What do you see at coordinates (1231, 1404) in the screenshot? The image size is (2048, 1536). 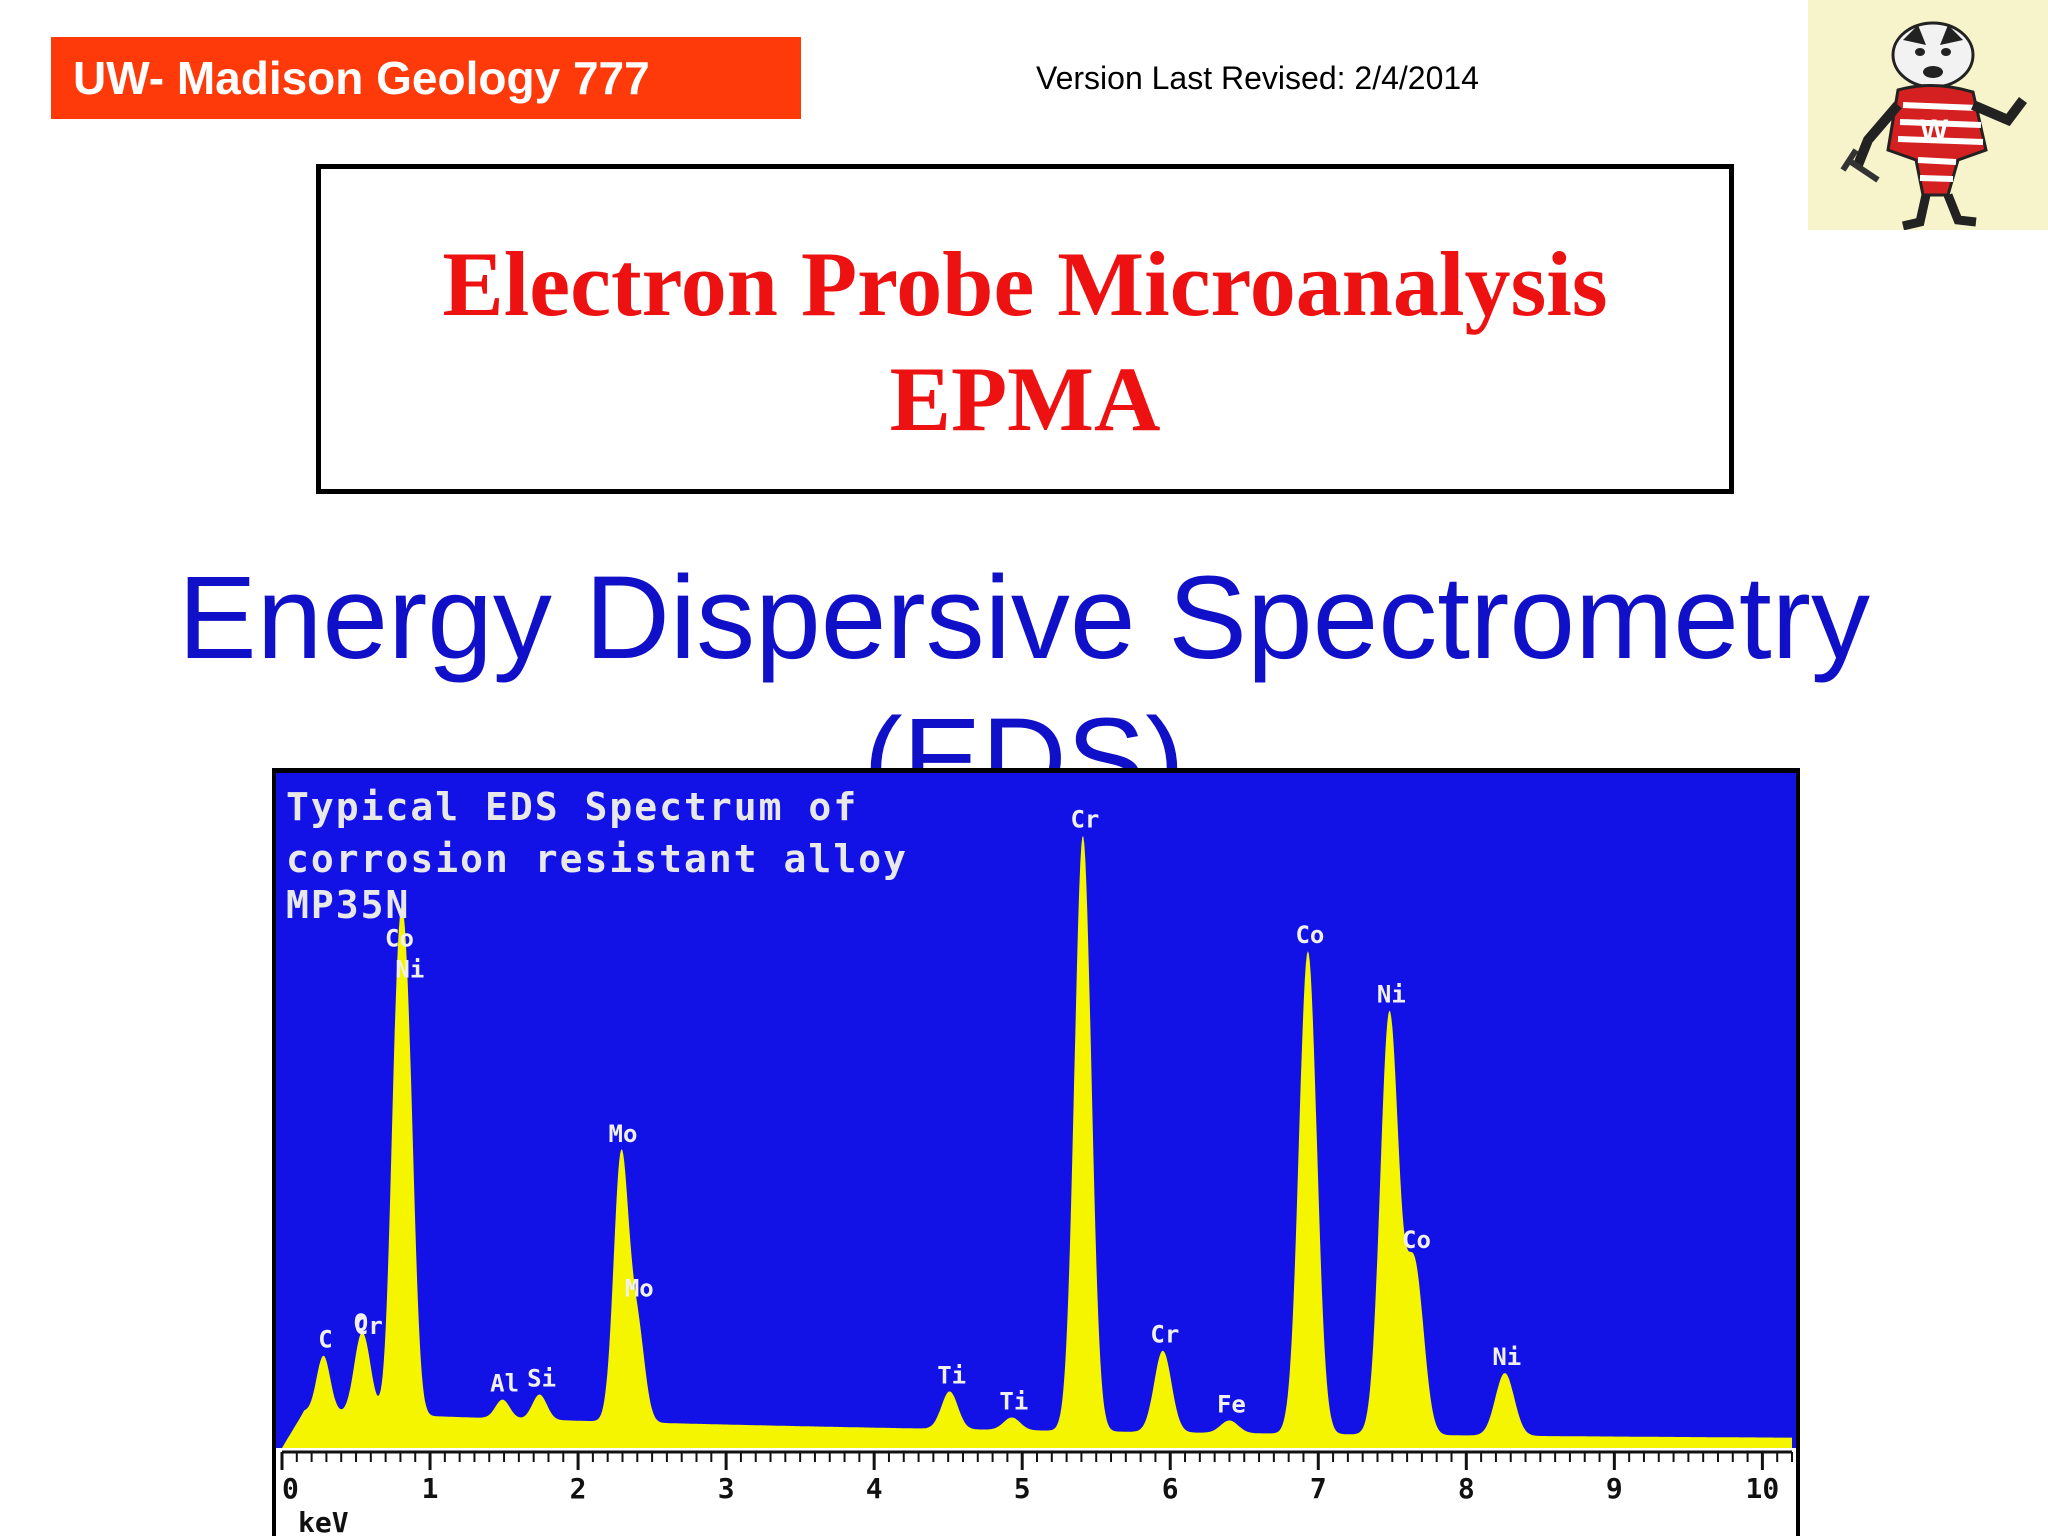 I see `peak-label: Fe` at bounding box center [1231, 1404].